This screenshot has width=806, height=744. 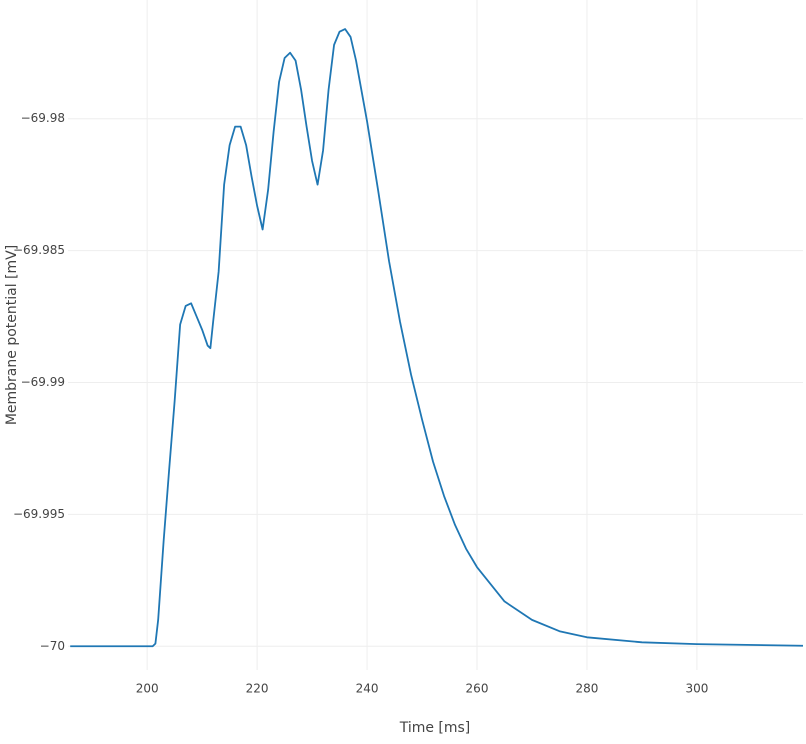 What do you see at coordinates (586, 689) in the screenshot?
I see `x-tick-label: 280` at bounding box center [586, 689].